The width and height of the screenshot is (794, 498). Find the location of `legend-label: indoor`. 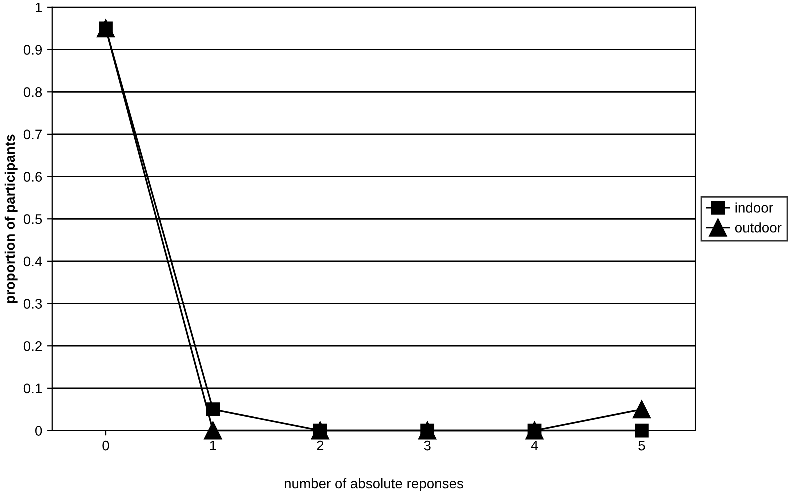

legend-label: indoor is located at coordinates (755, 207).